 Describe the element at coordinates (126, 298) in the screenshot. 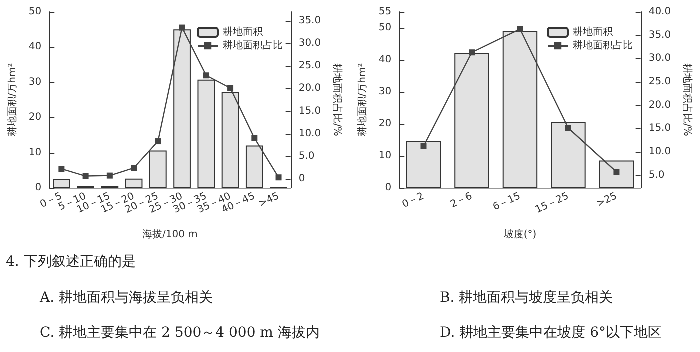

I see `text: A. 耕地面积与海拔呈负相关` at that location.